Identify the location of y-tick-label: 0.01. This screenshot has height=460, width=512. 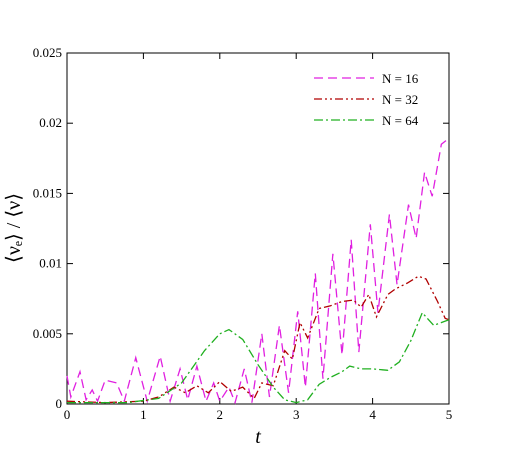
(50, 263).